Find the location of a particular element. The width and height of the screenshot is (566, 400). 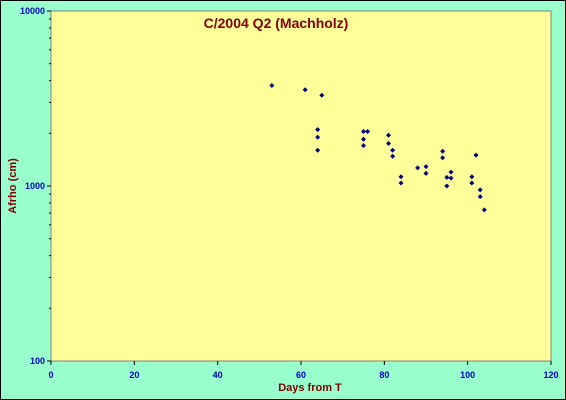

x-tick-label: 40 is located at coordinates (218, 375).